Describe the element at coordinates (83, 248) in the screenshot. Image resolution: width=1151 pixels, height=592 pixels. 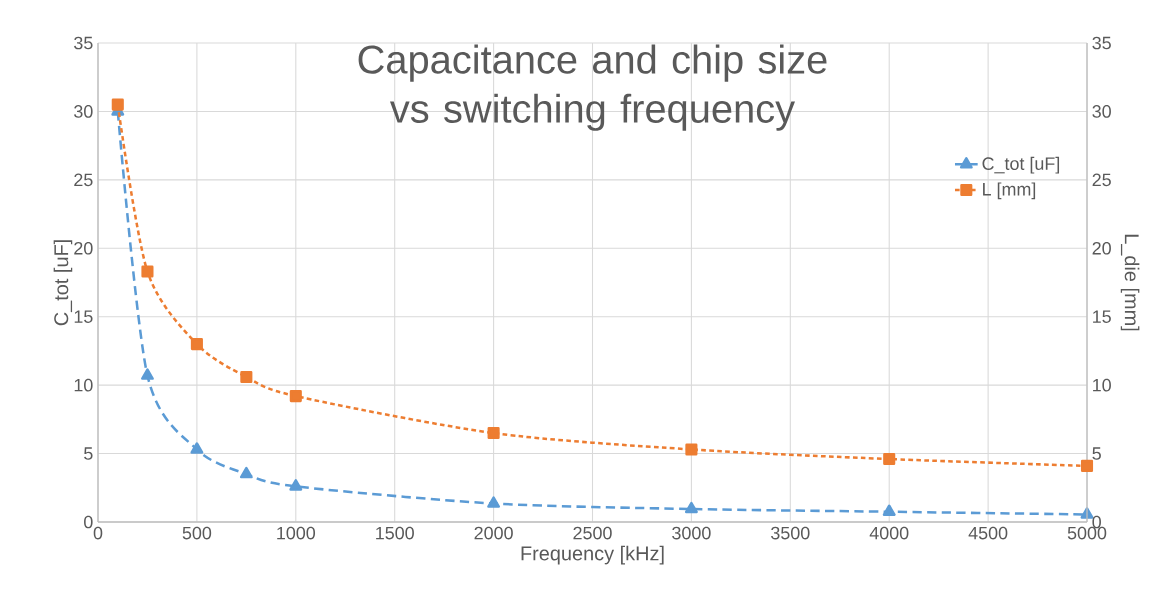
I see `y-tick-label: 20` at that location.